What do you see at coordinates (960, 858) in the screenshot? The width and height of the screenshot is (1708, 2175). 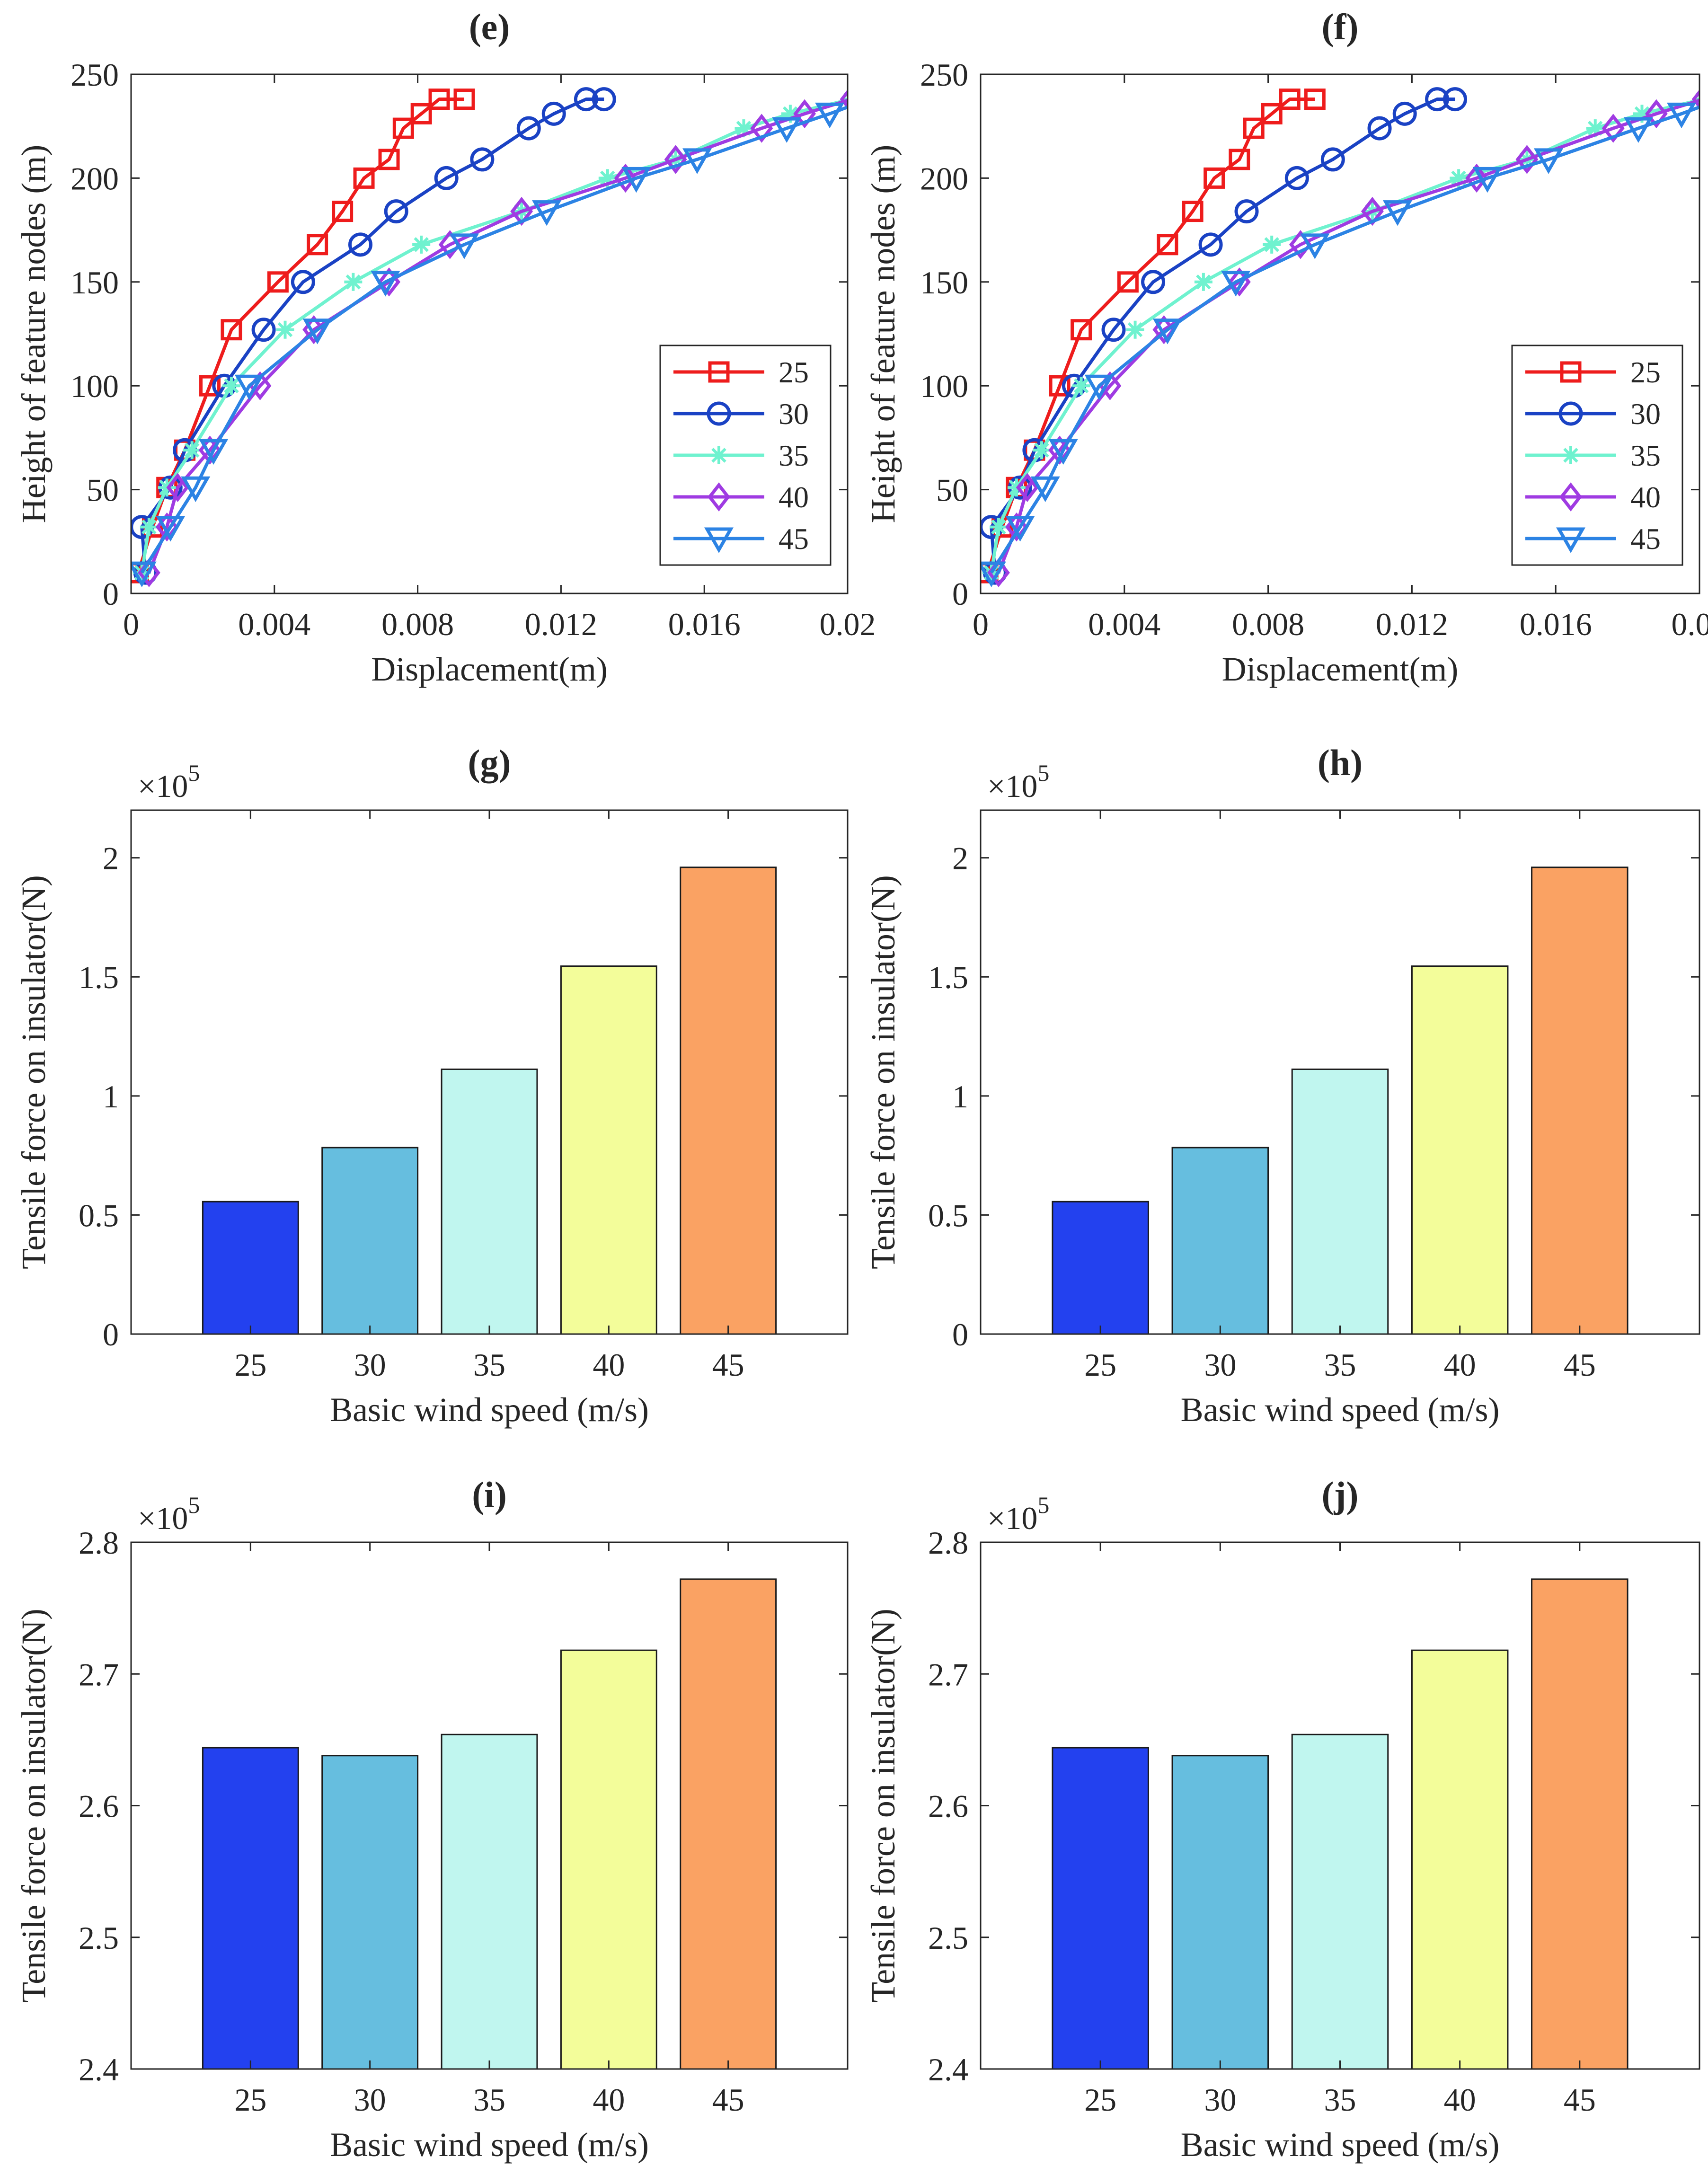 I see `y-tick-label: 2` at bounding box center [960, 858].